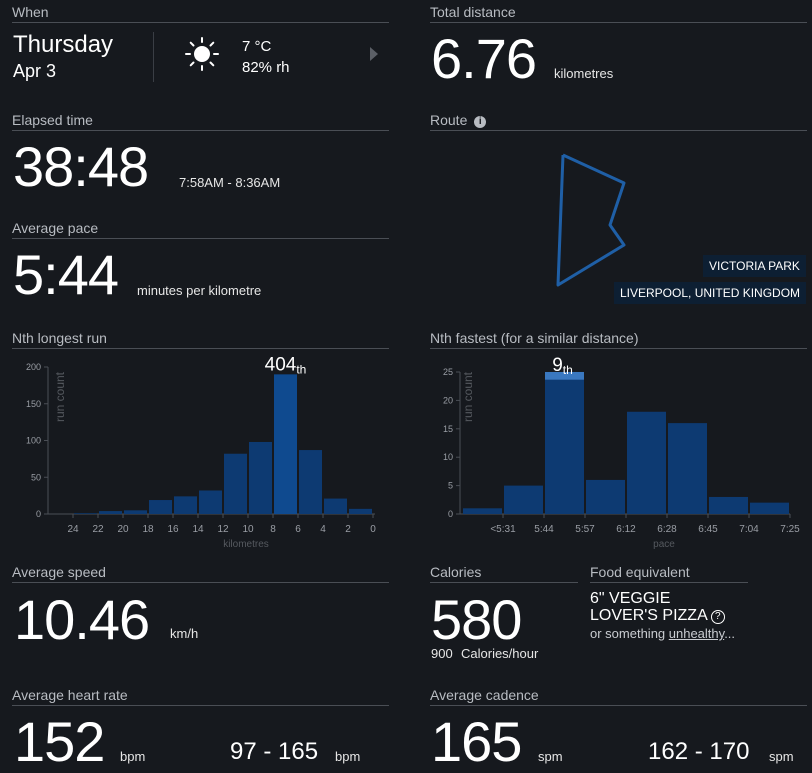  Describe the element at coordinates (33, 441) in the screenshot. I see `y-tick-label: 100` at that location.